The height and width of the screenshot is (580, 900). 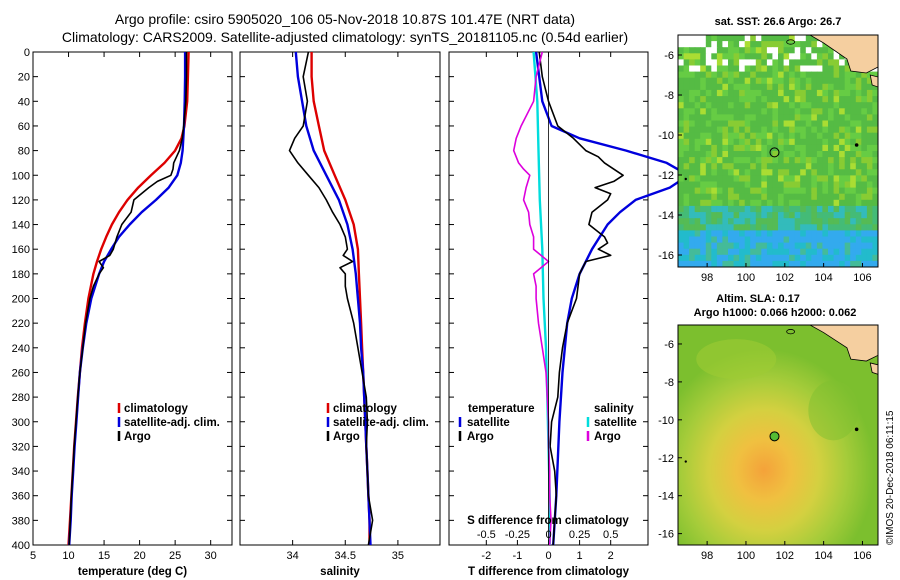 I want to click on map-x-tick-label: 106, so click(x=862, y=278).